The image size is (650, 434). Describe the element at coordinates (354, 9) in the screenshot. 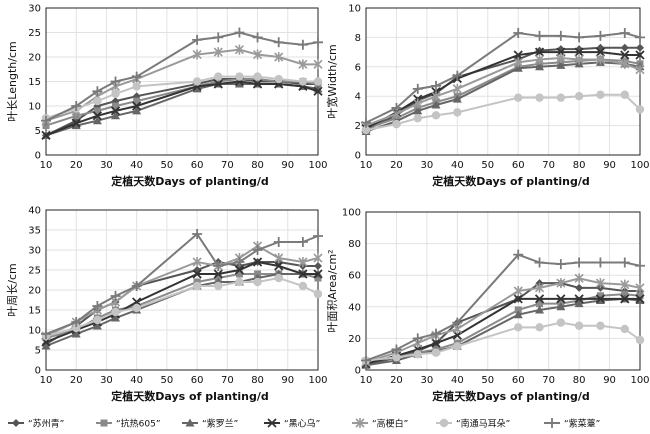

I see `y-tick-label: 10` at that location.